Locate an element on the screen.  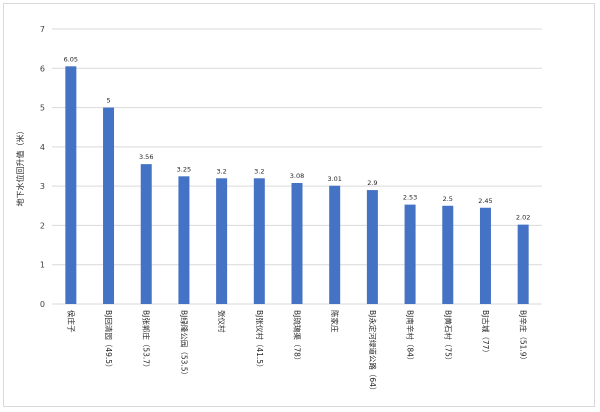
category-label: BJ黄石村（75） is located at coordinates (448, 337).